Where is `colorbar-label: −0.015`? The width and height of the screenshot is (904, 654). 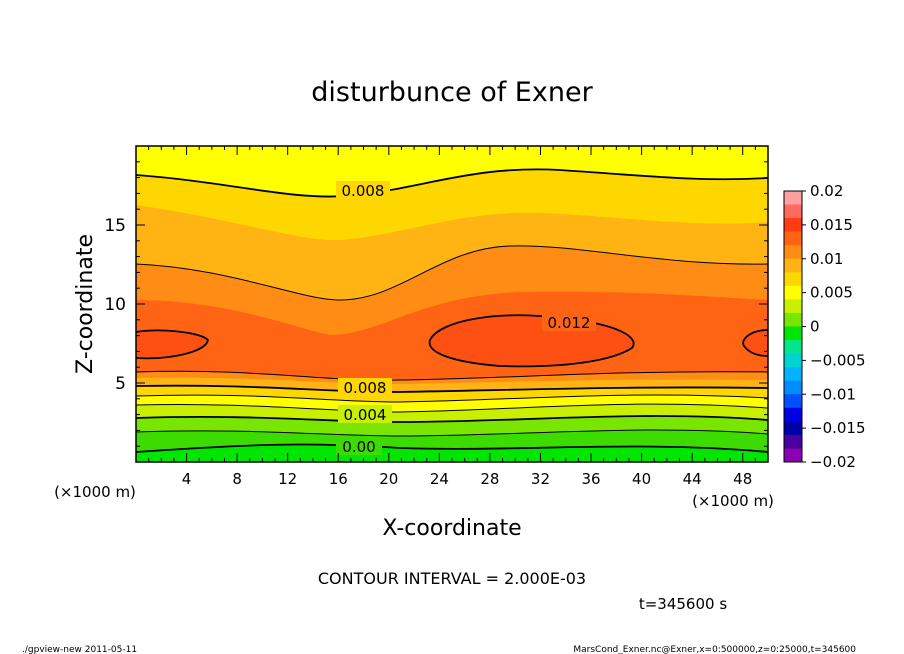
colorbar-label: −0.015 is located at coordinates (838, 428).